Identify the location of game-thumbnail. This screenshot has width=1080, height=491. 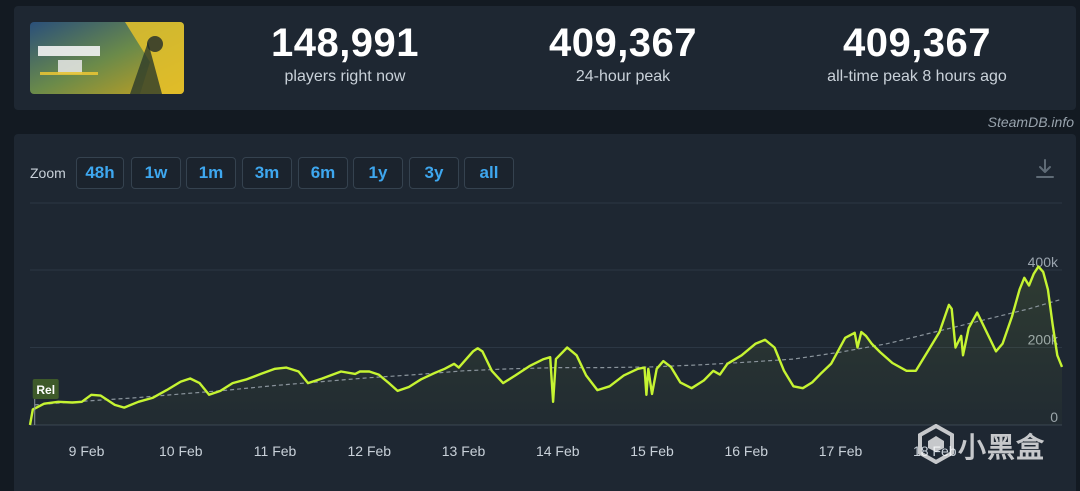
(107, 58).